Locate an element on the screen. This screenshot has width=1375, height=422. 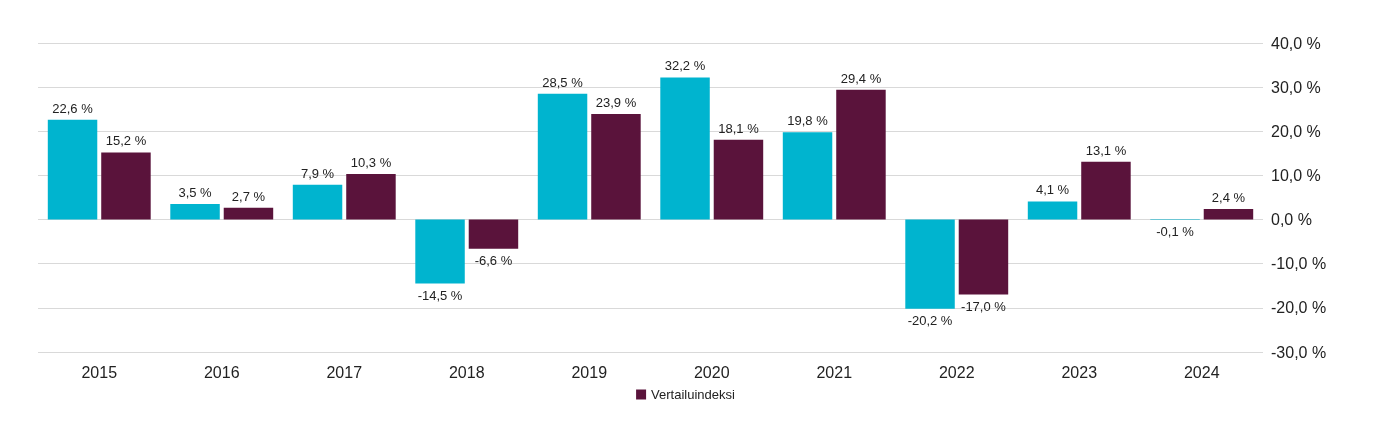
y-tick-label: 20,0 % is located at coordinates (1296, 131).